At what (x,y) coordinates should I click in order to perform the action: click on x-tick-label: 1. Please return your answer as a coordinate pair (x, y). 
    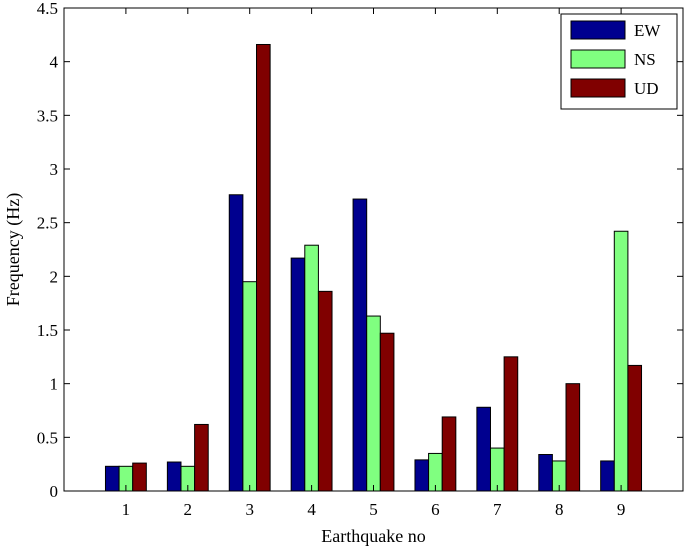
    Looking at the image, I should click on (126, 509).